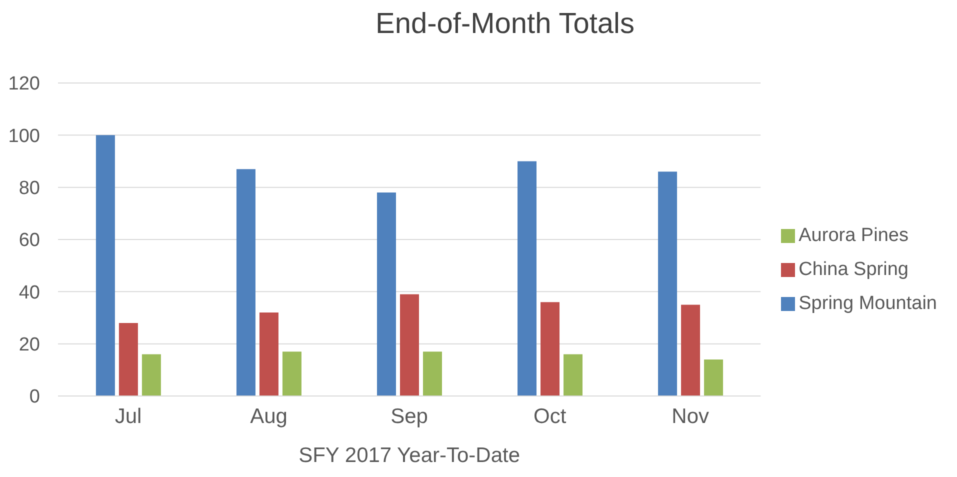  I want to click on y-tick-label: 120, so click(24, 84).